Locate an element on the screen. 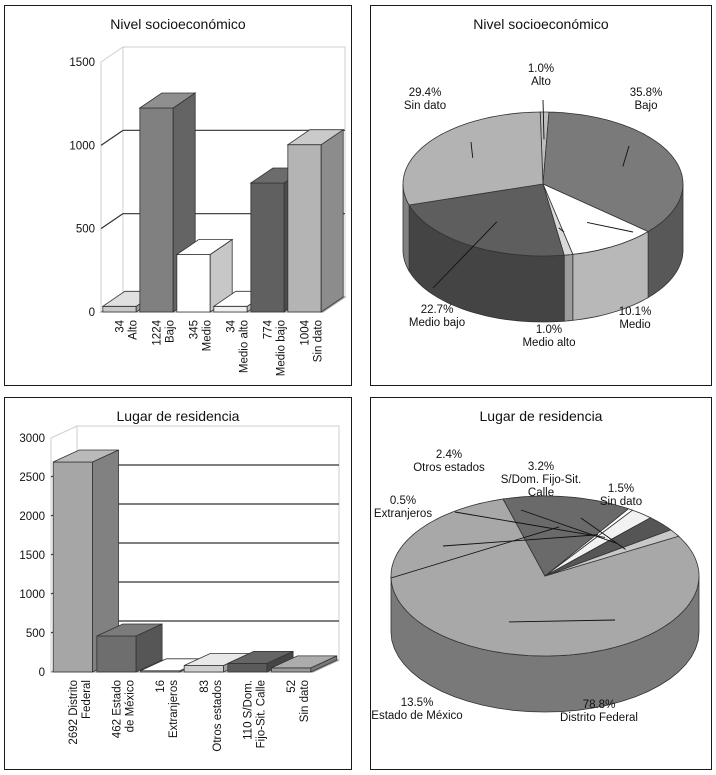 This screenshot has width=716, height=775. x-tick-label: Medio bajo is located at coordinates (282, 348).